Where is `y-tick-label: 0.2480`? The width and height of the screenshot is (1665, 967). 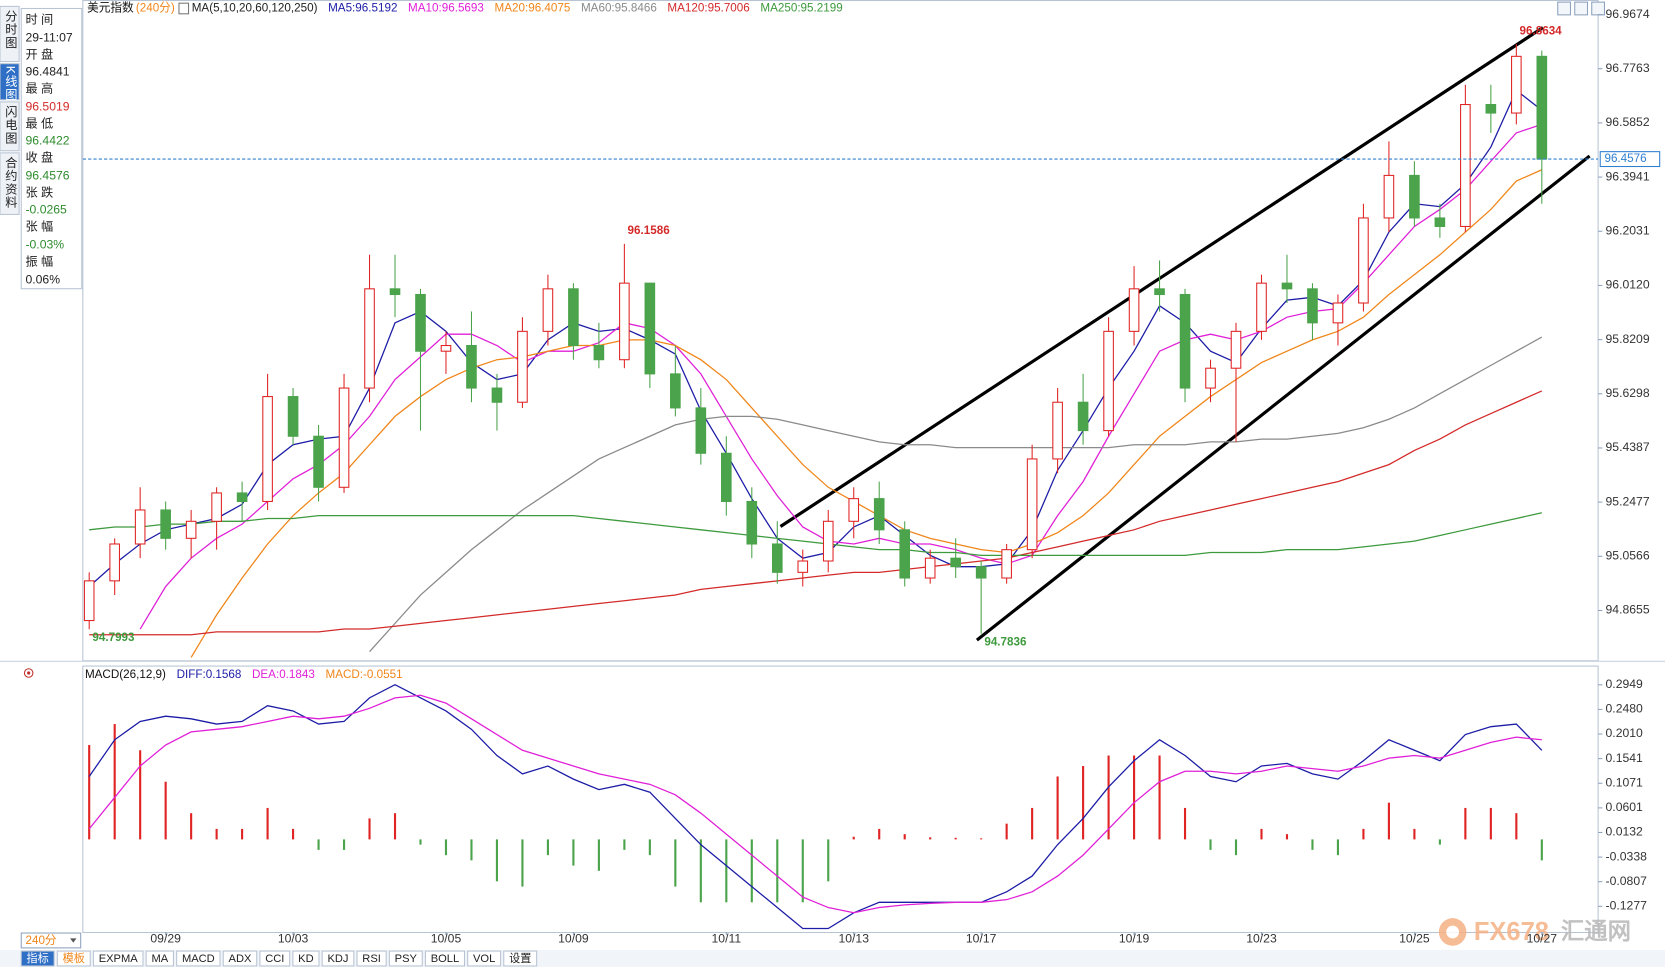
y-tick-label: 0.2480 is located at coordinates (1625, 709).